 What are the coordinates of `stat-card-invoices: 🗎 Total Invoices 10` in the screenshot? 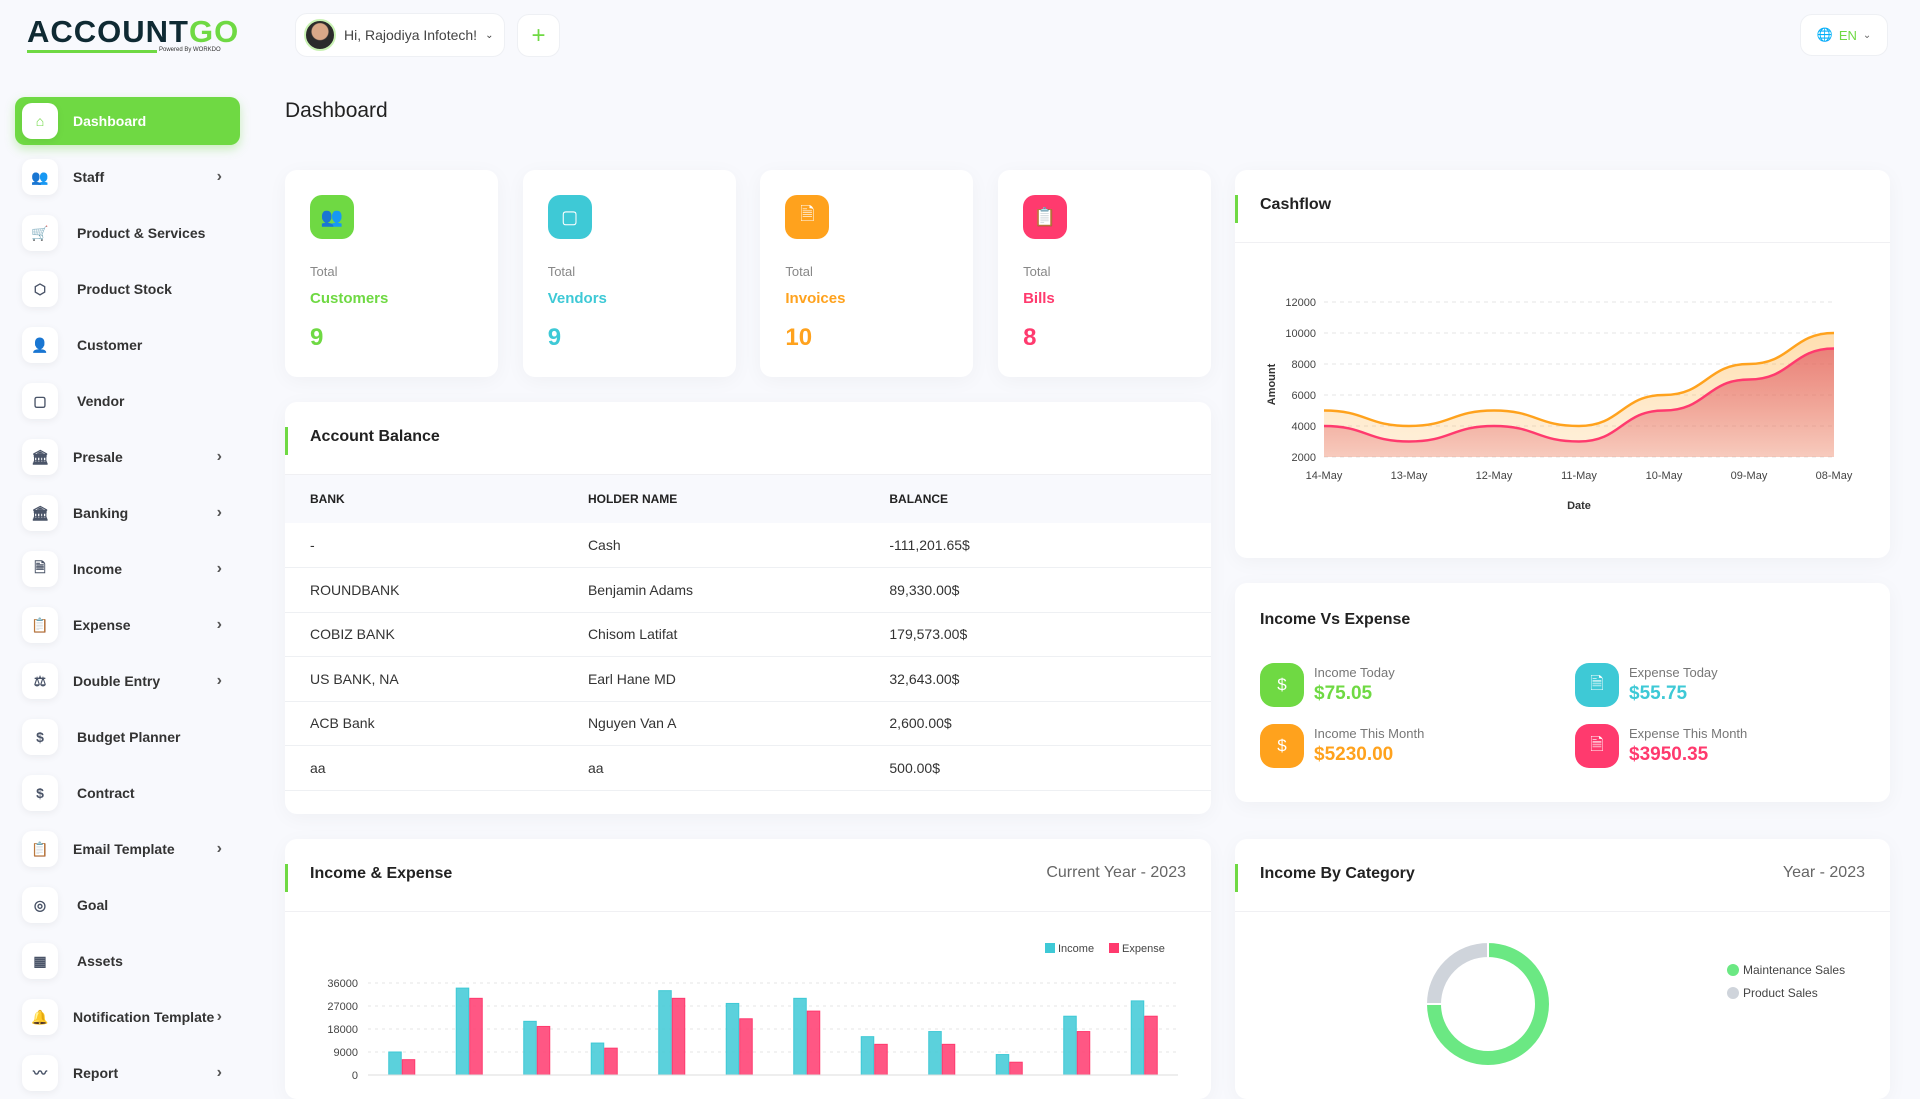 It's located at (867, 273).